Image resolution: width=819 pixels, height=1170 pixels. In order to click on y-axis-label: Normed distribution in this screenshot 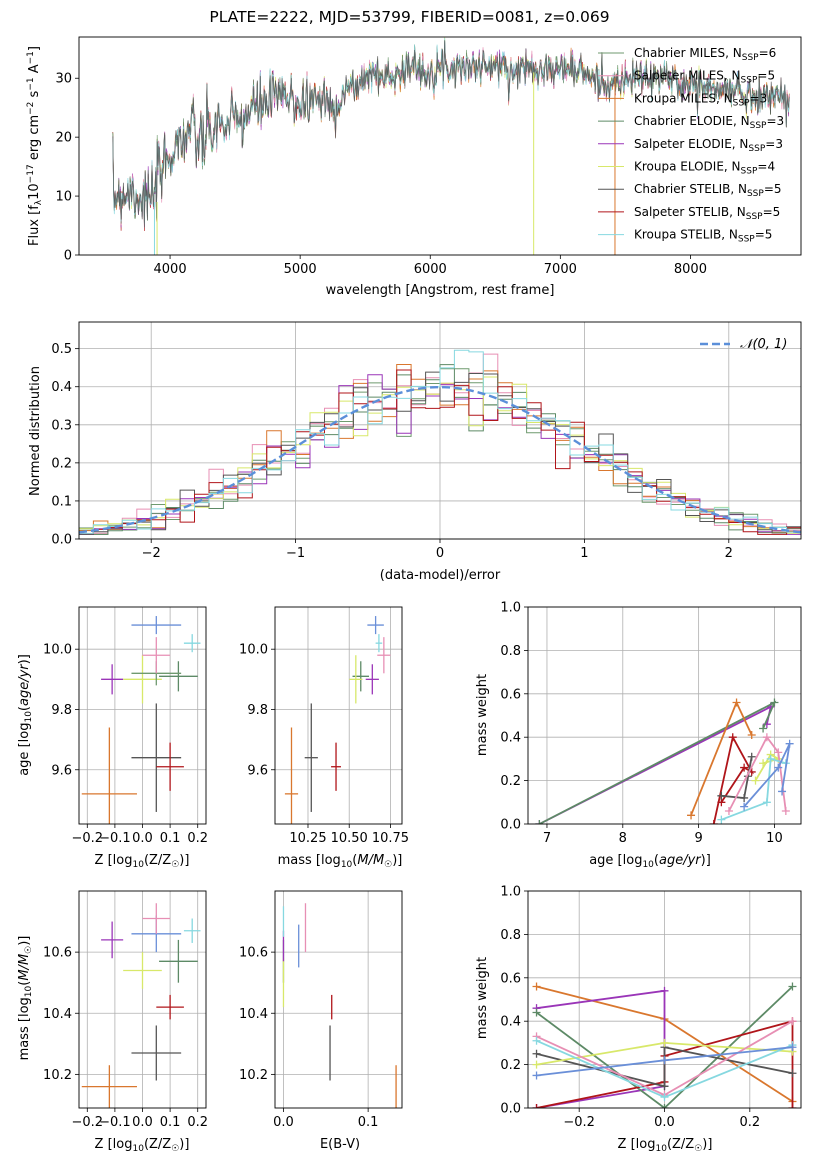, I will do `click(35, 431)`.